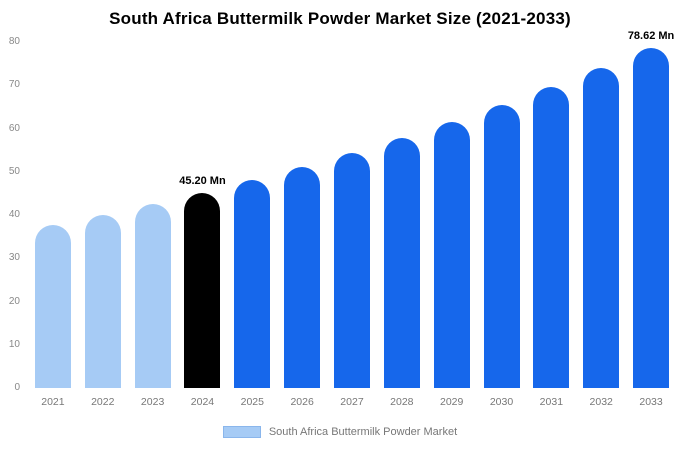  Describe the element at coordinates (202, 290) in the screenshot. I see `bar-2024` at that location.